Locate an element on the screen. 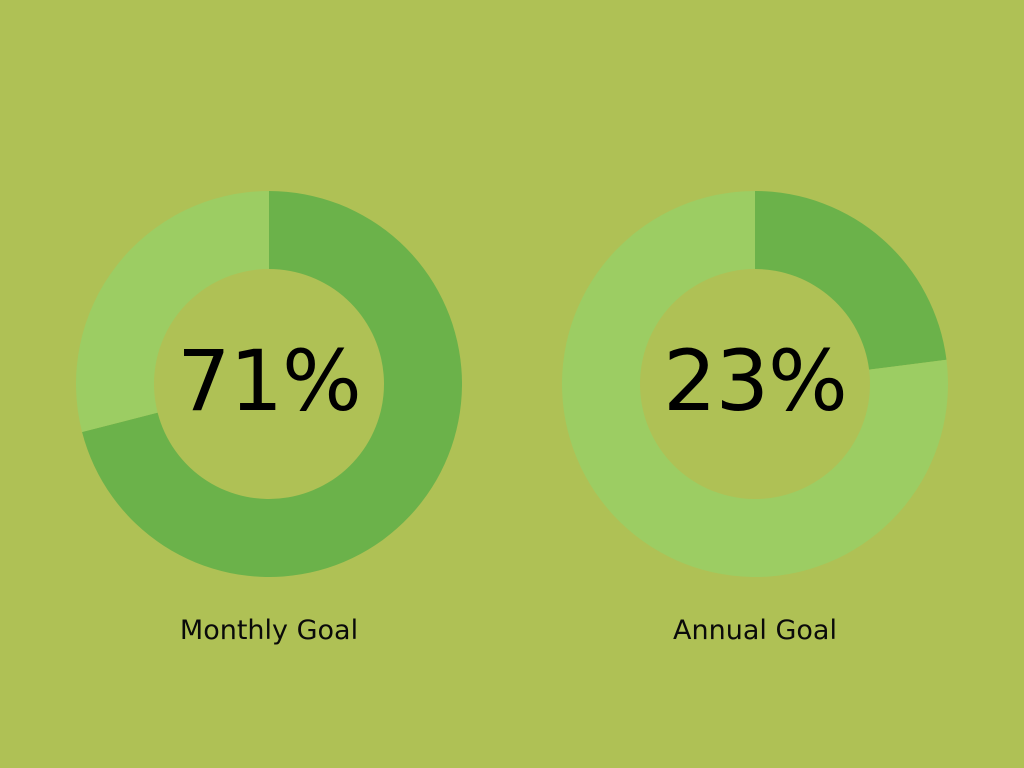 Image resolution: width=1024 pixels, height=768 pixels. annual-goal-percentage: 23% is located at coordinates (755, 381).